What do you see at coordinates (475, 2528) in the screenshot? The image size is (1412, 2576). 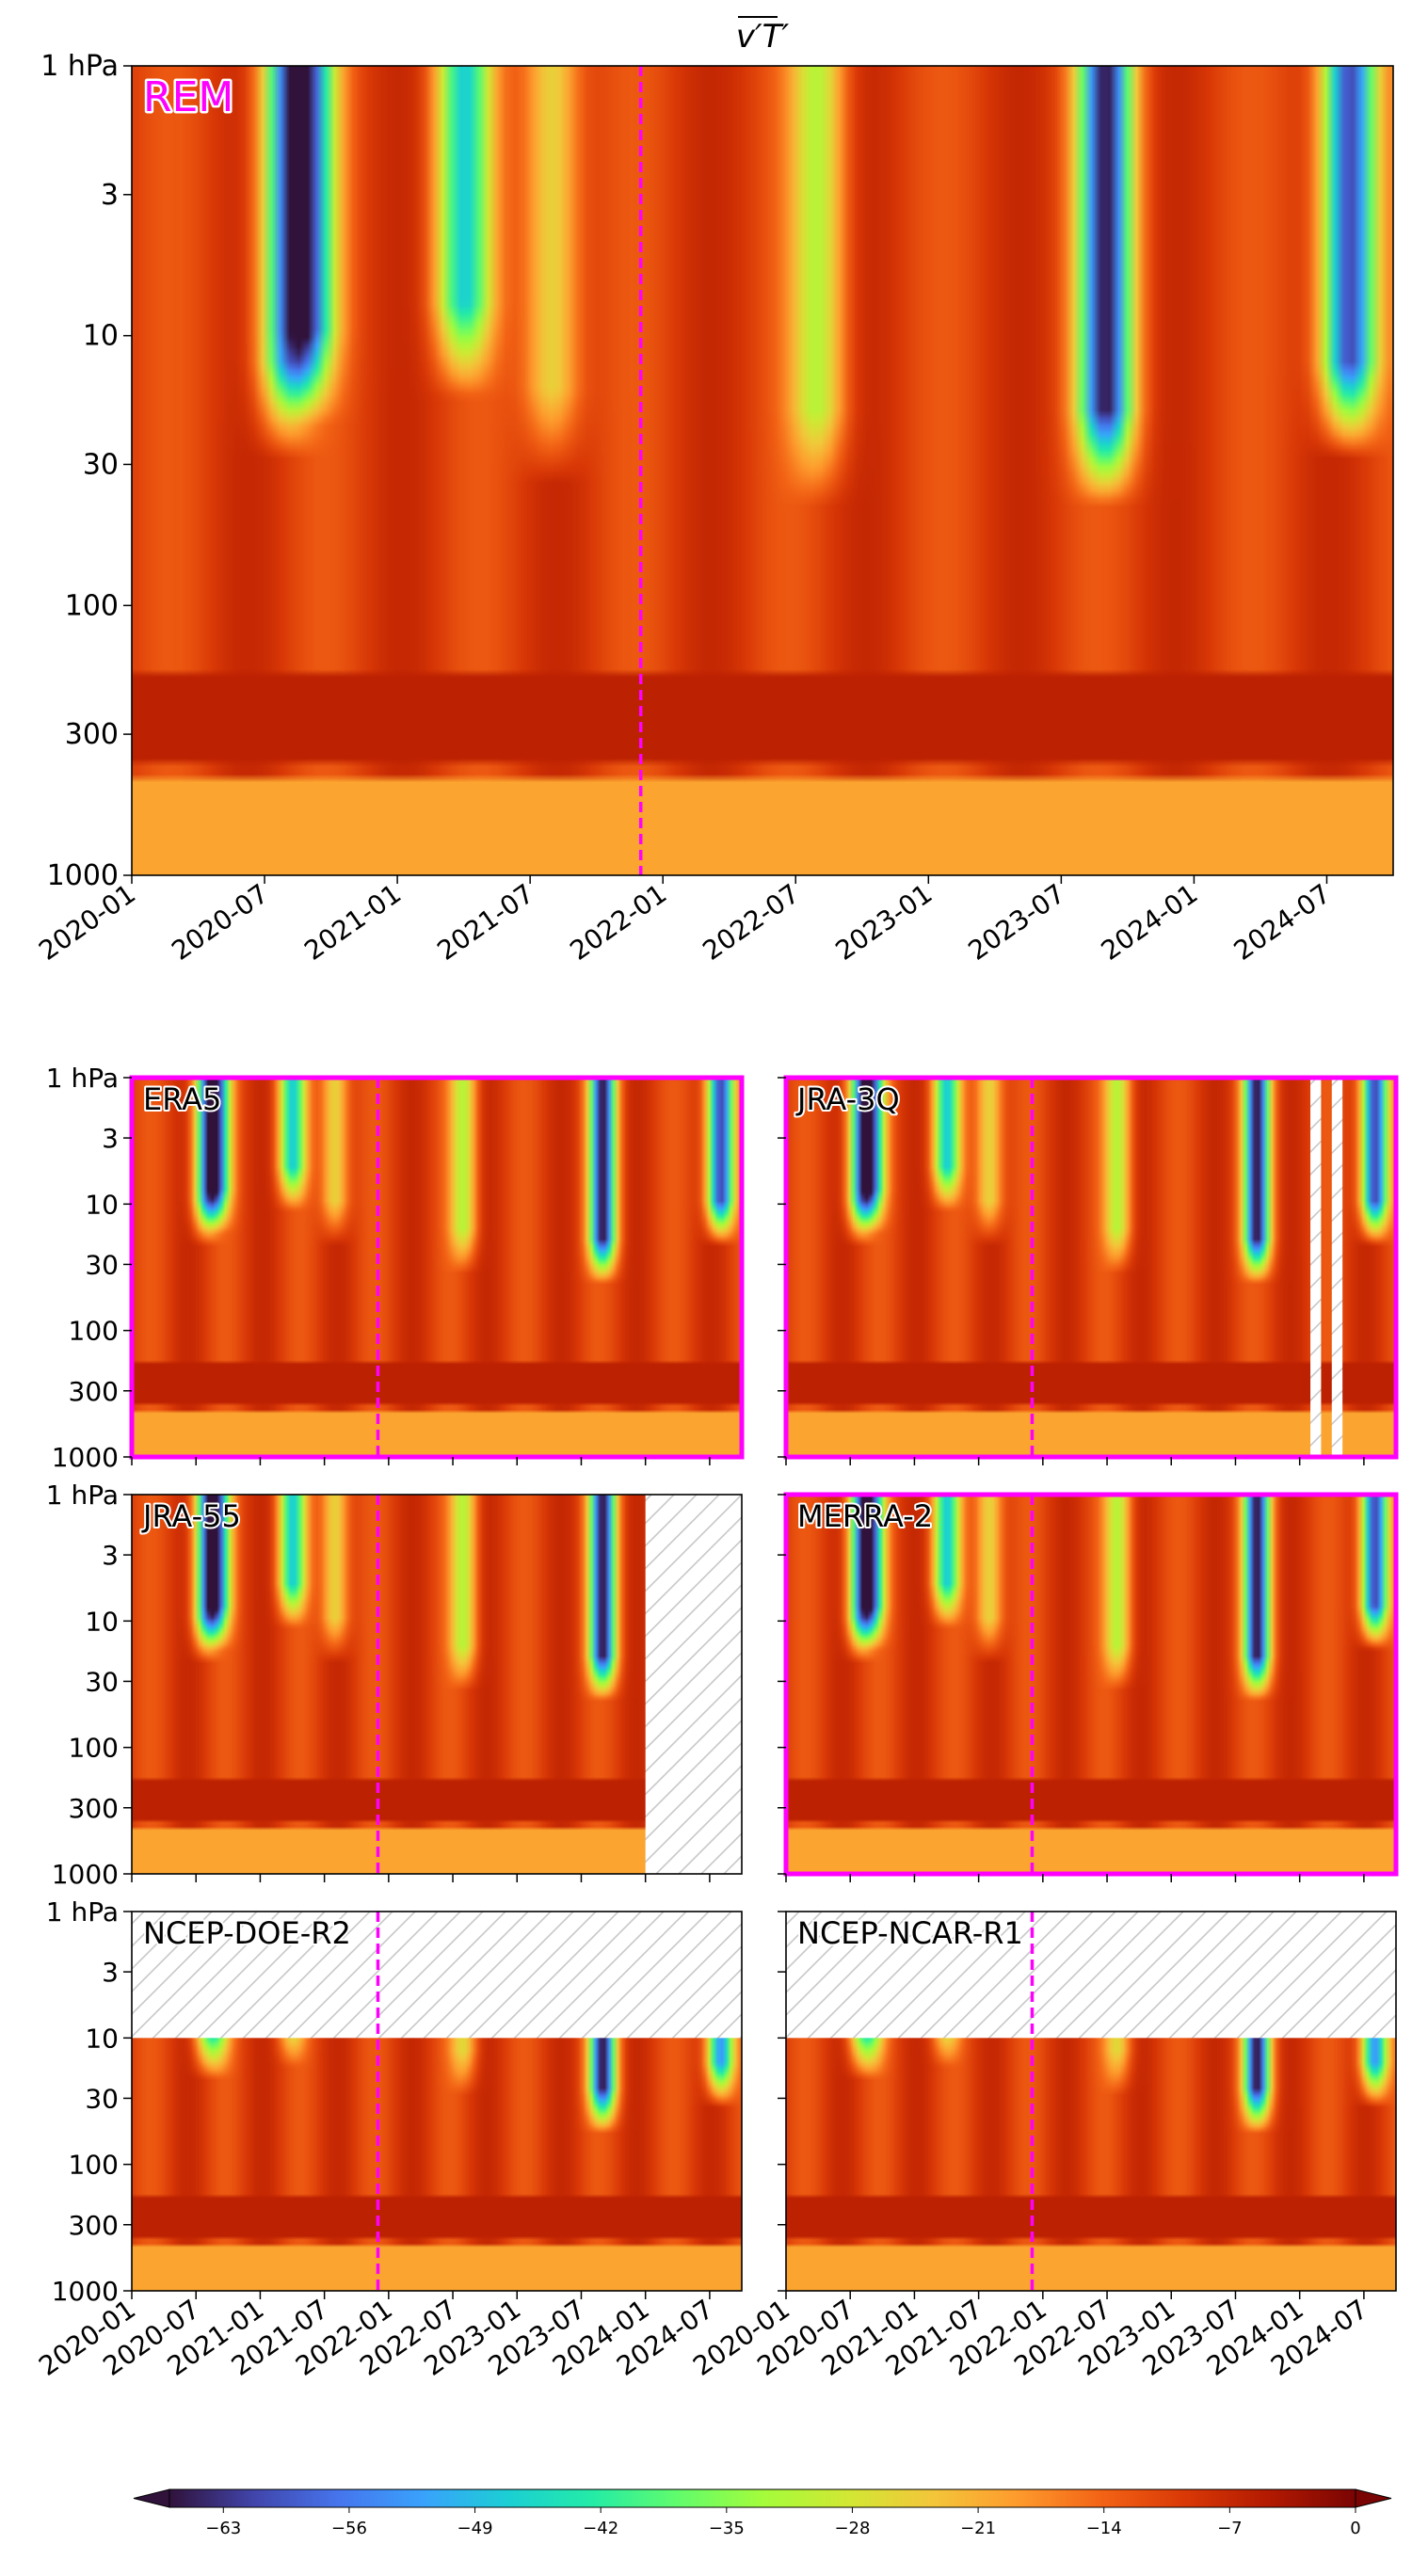 I see `colorbar-tick-label: −49` at bounding box center [475, 2528].